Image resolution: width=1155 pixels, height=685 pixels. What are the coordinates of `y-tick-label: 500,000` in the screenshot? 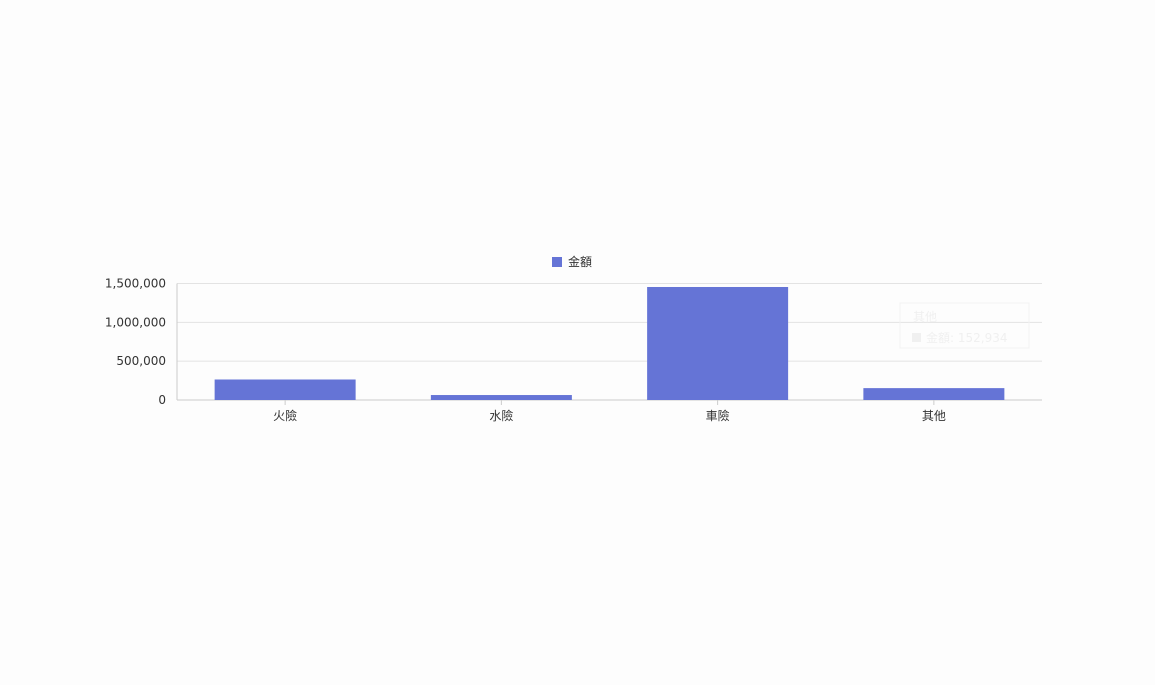 It's located at (141, 361).